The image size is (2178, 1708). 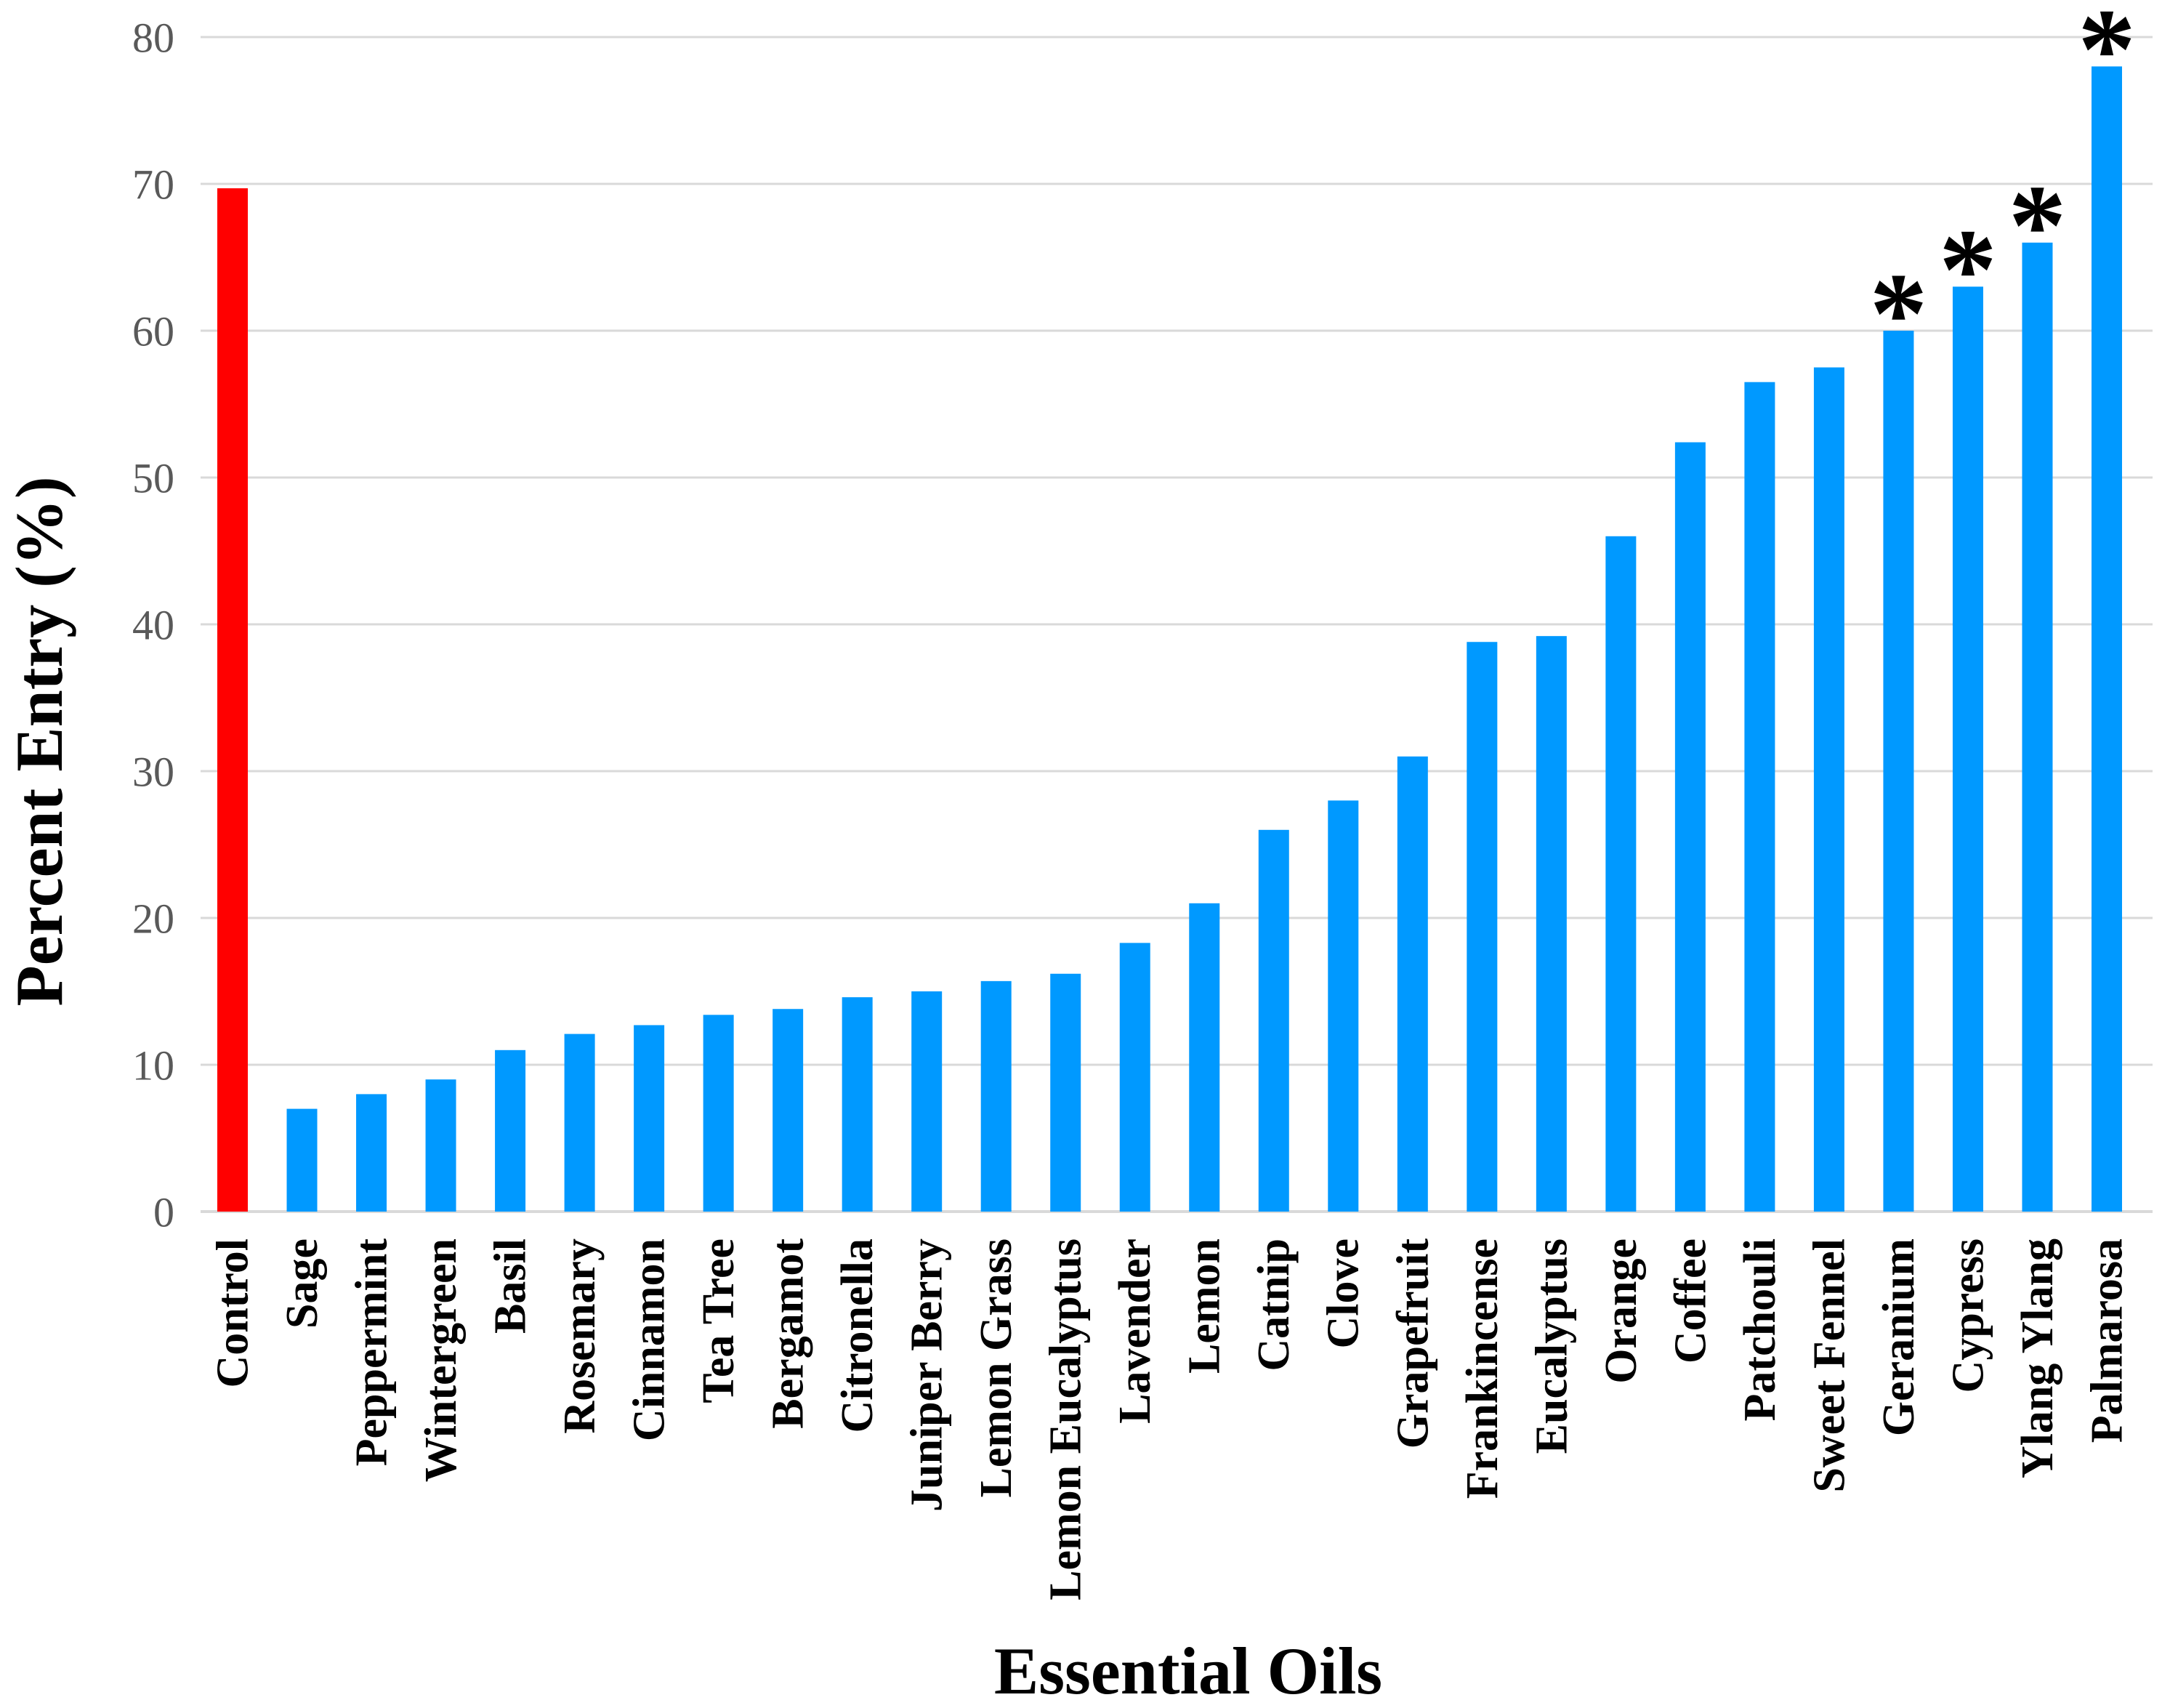 I want to click on bar-tea-tree, so click(x=719, y=1113).